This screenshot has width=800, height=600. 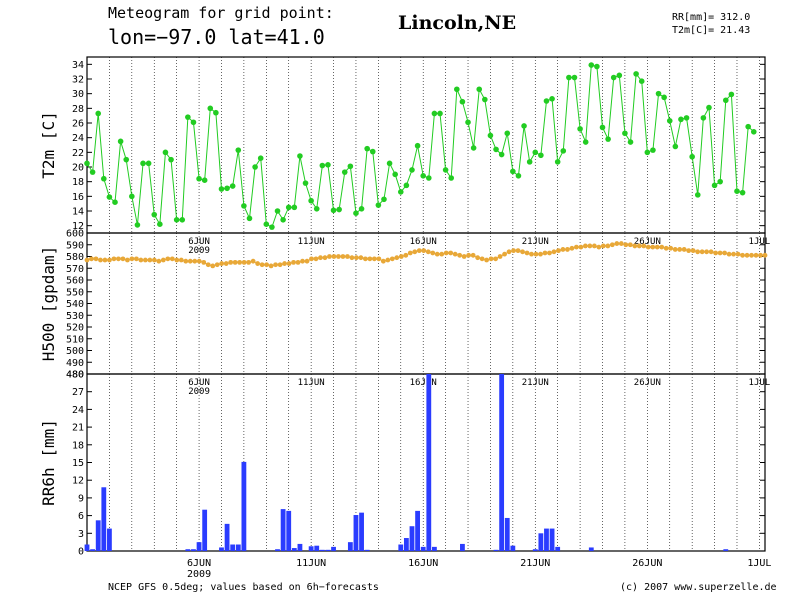 What do you see at coordinates (78, 124) in the screenshot?
I see `y-tick-label: 26` at bounding box center [78, 124].